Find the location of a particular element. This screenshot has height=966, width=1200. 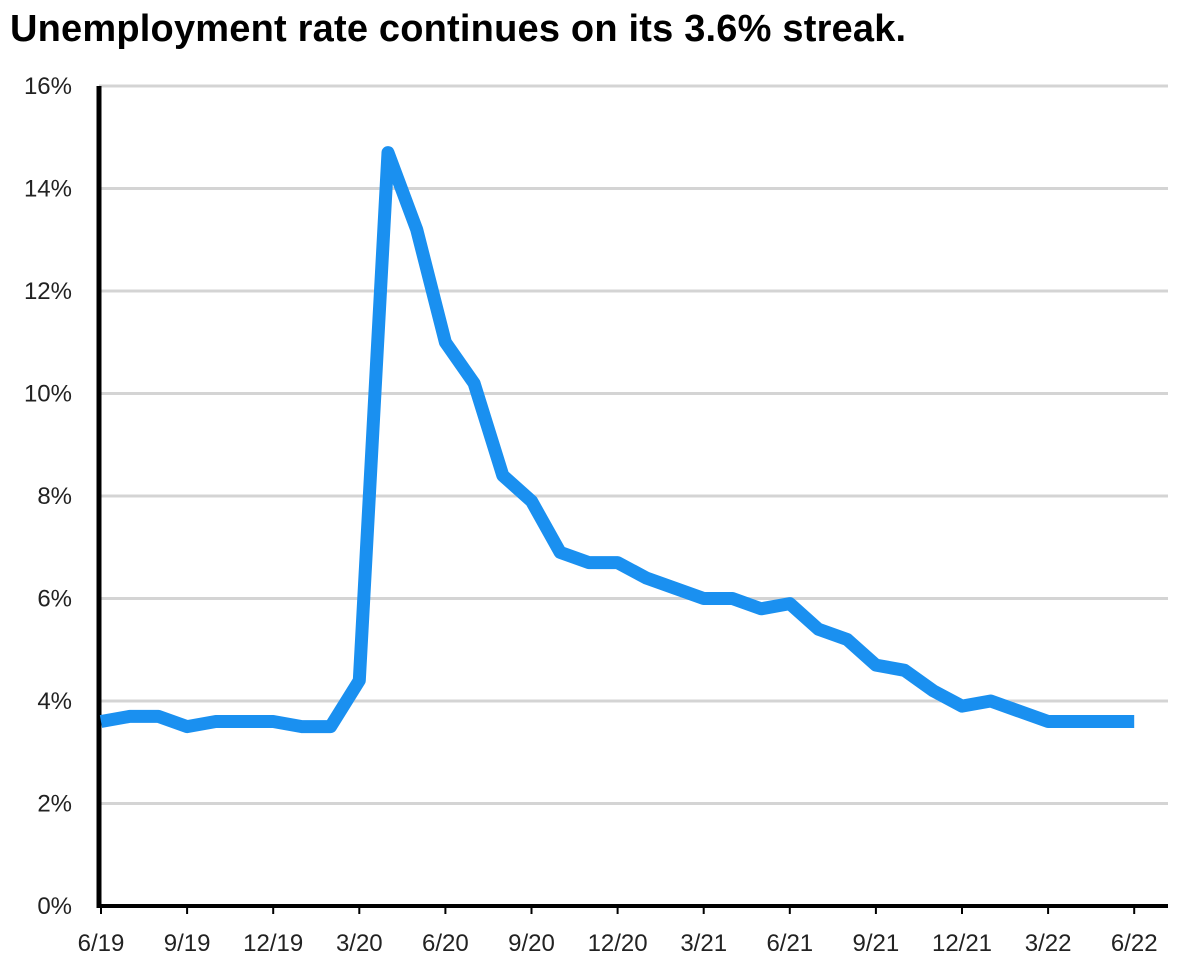

x-tick-label: 12/21 is located at coordinates (962, 943).